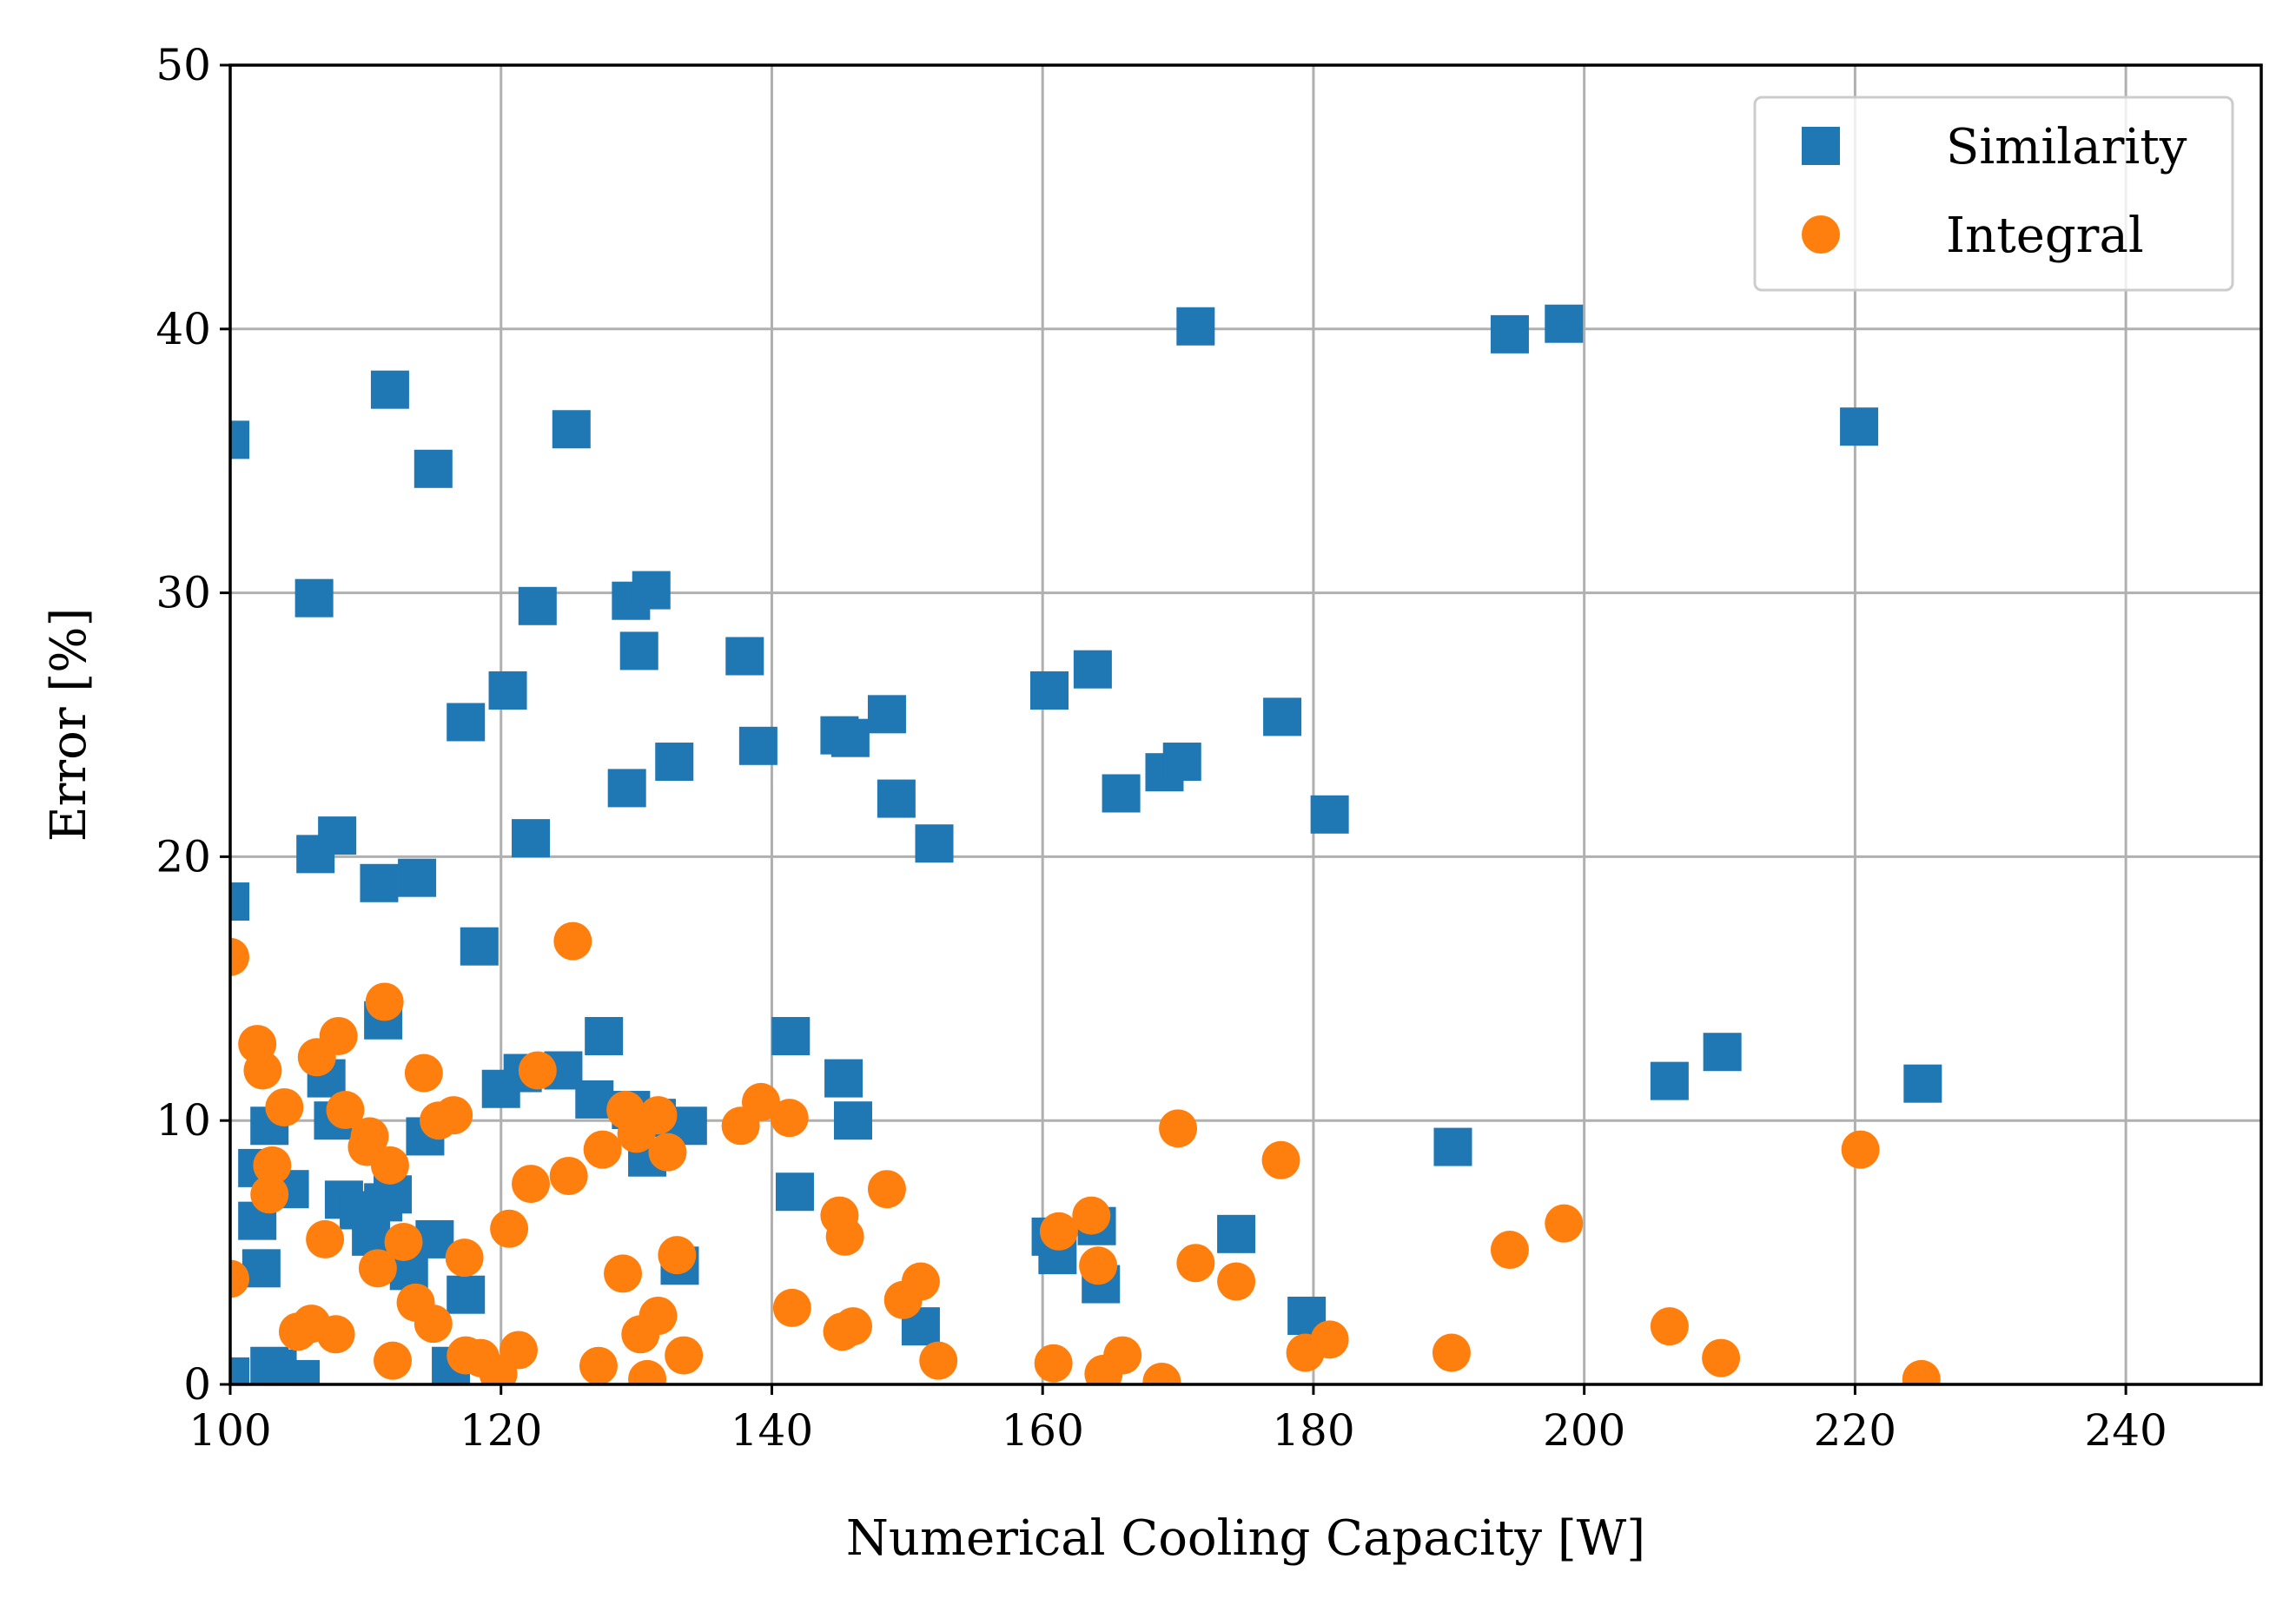 The image size is (2296, 1605). Describe the element at coordinates (1313, 1430) in the screenshot. I see `x-tick-label: 180` at that location.